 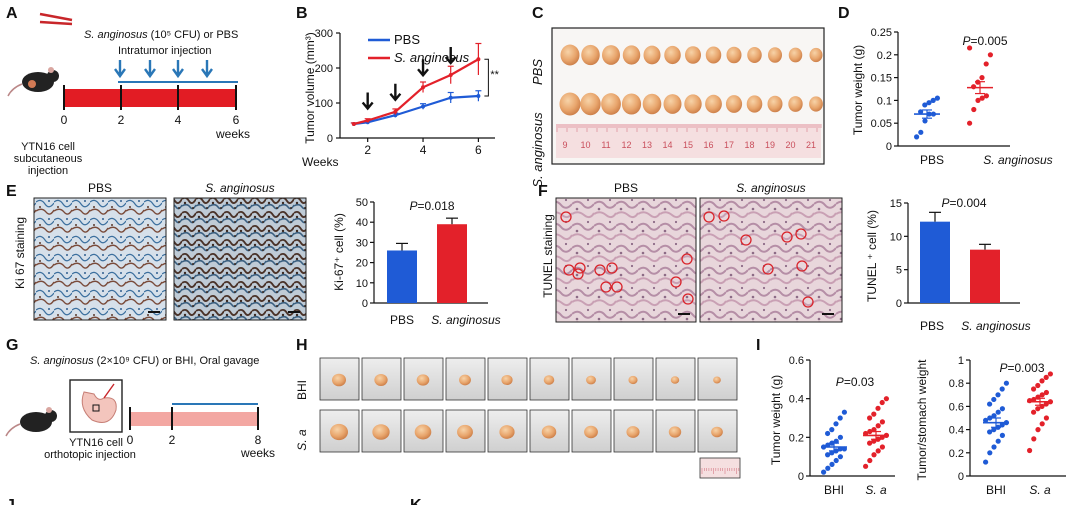 What do you see at coordinates (858, 90) in the screenshot?
I see `panel-d-y-label: Tumor weight (g)` at bounding box center [858, 90].